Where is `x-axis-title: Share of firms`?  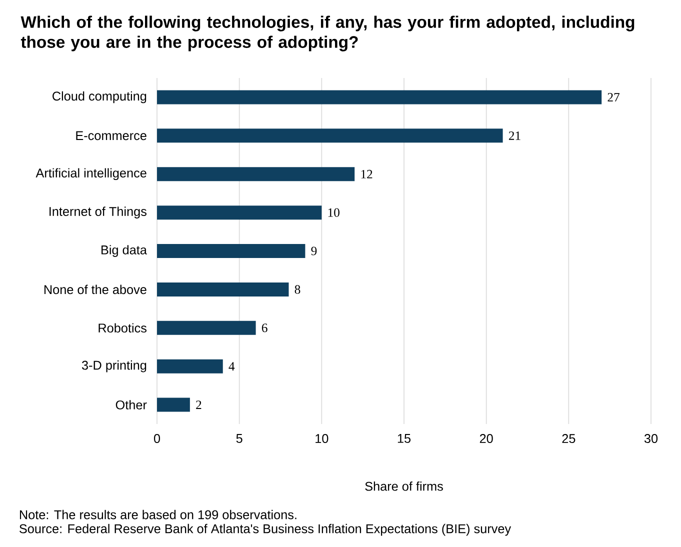 x-axis-title: Share of firms is located at coordinates (404, 486).